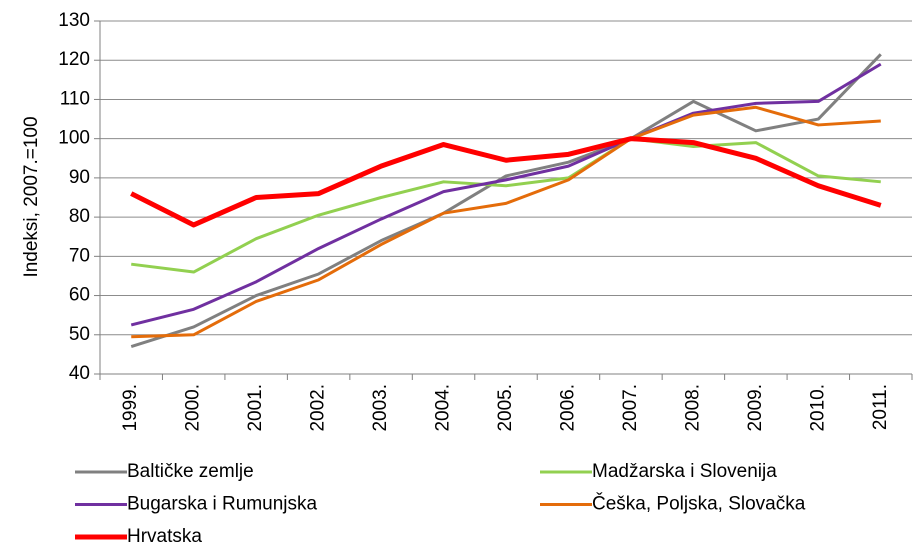 The width and height of the screenshot is (920, 552). What do you see at coordinates (74, 138) in the screenshot?
I see `y-tick-label: 100` at bounding box center [74, 138].